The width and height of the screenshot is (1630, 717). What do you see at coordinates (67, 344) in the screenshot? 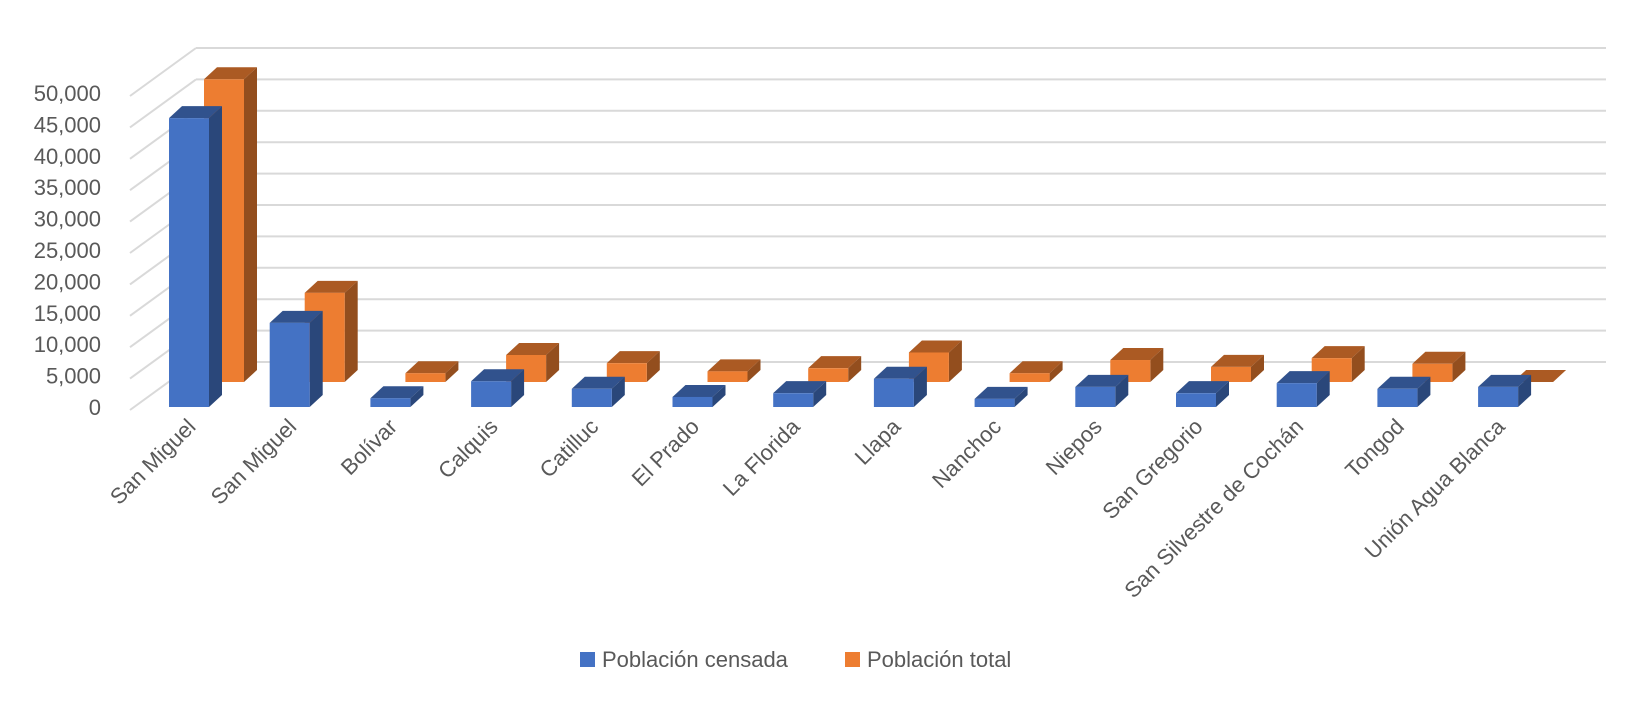
I see `y-tick-label: 10,000` at bounding box center [67, 344].